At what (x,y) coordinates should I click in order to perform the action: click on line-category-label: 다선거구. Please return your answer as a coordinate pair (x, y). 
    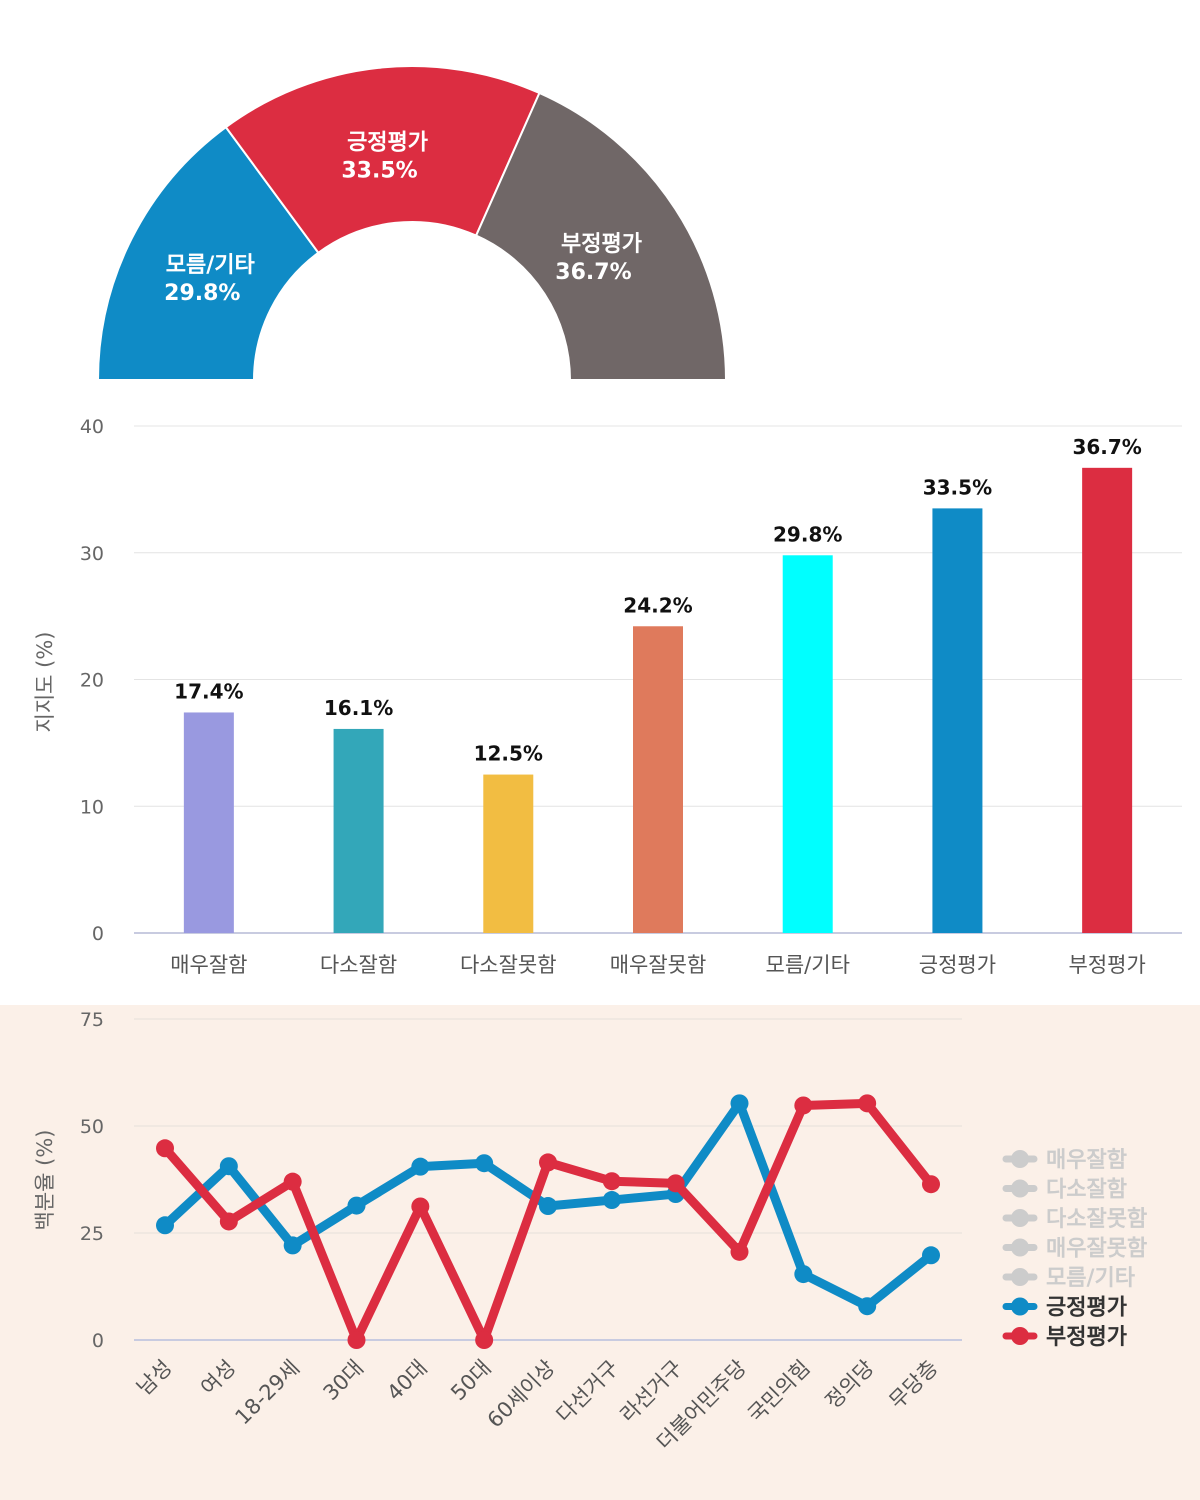
    Looking at the image, I should click on (588, 1392).